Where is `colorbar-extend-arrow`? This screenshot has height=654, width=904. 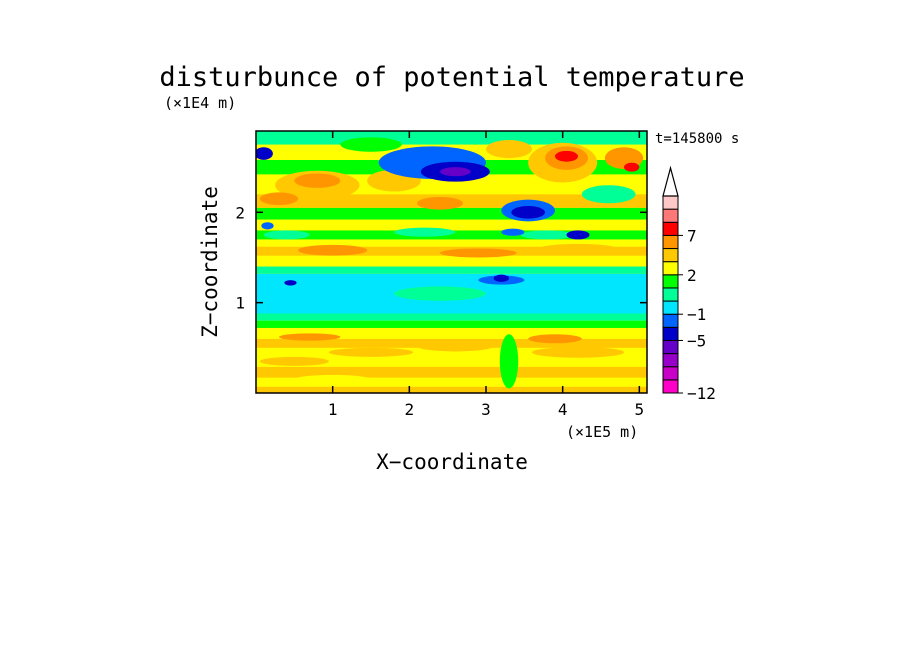 colorbar-extend-arrow is located at coordinates (670, 181).